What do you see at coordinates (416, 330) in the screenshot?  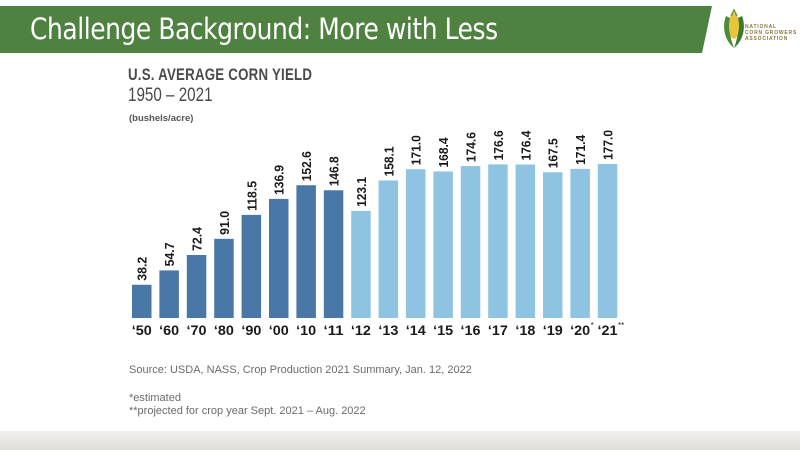 I see `x-tick-label: ‘14` at bounding box center [416, 330].